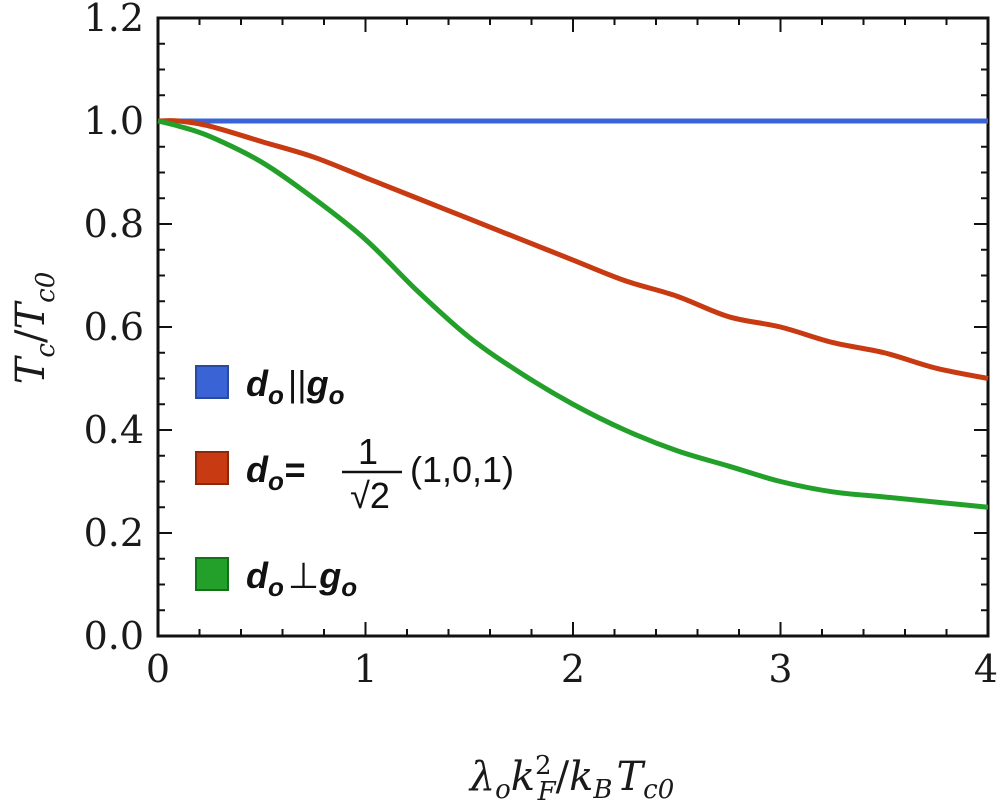 The height and width of the screenshot is (803, 1000). What do you see at coordinates (368, 451) in the screenshot?
I see `svg-text: 1` at bounding box center [368, 451].